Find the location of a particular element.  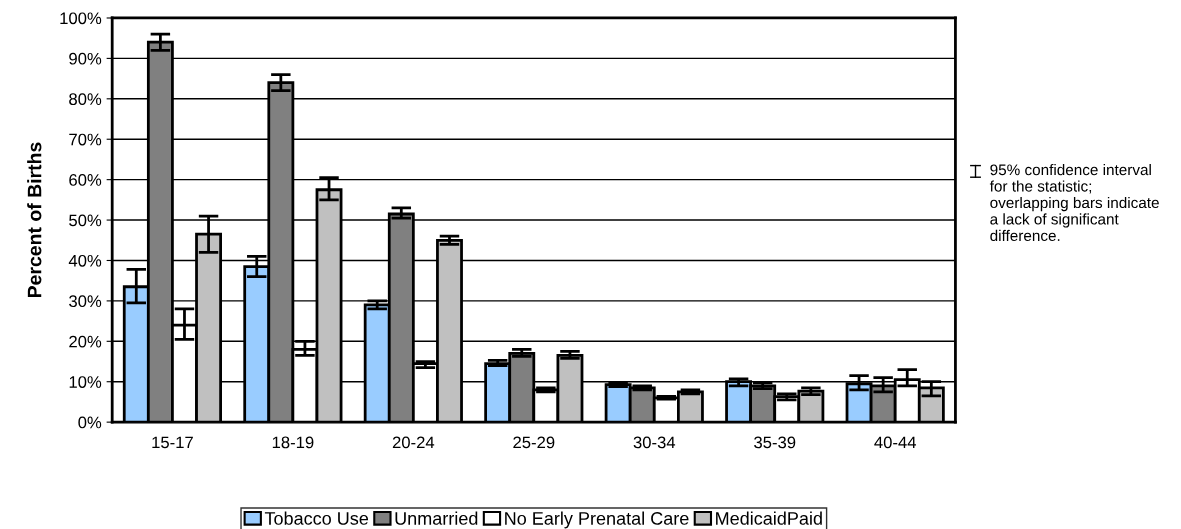

y-tick-label: 10% is located at coordinates (85, 382).